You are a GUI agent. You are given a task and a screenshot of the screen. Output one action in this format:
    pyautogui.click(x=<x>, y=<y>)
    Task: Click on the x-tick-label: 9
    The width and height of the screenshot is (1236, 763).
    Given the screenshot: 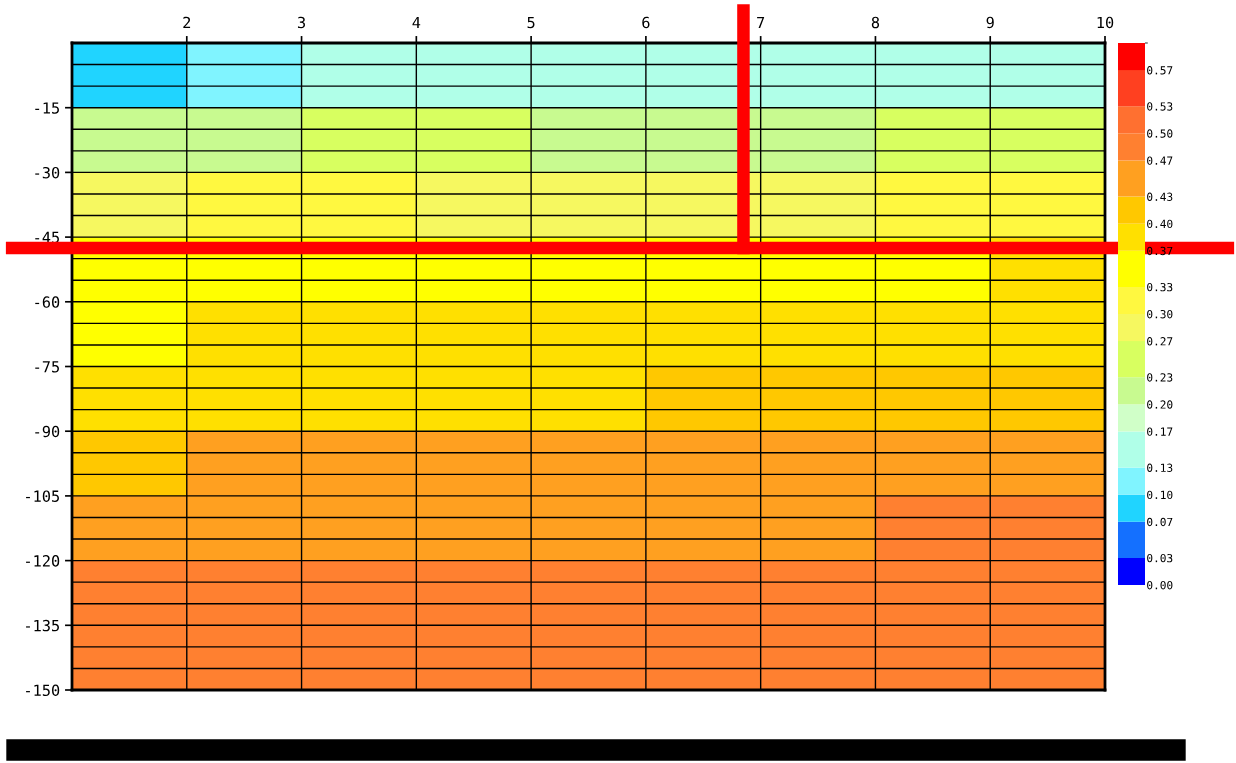 What is the action you would take?
    pyautogui.click(x=990, y=22)
    